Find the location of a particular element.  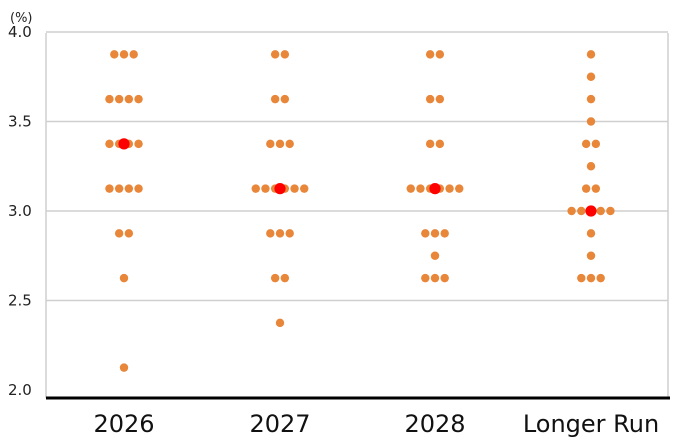

category-label: 2027 is located at coordinates (279, 424).